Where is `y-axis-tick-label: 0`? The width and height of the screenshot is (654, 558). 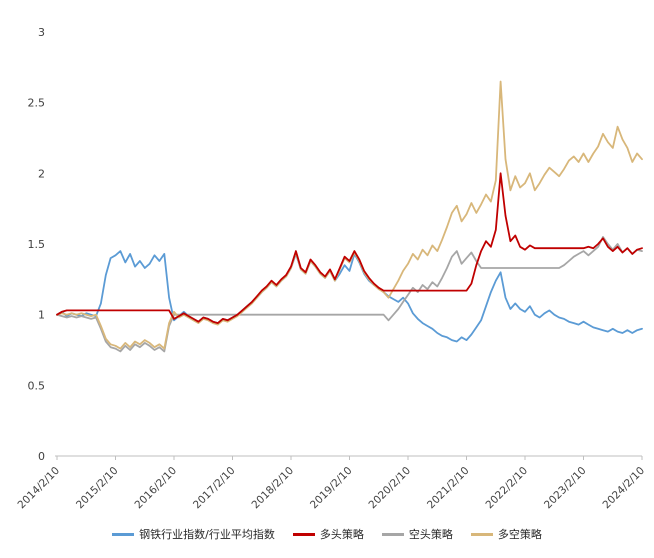 y-axis-tick-label: 0 is located at coordinates (41, 456).